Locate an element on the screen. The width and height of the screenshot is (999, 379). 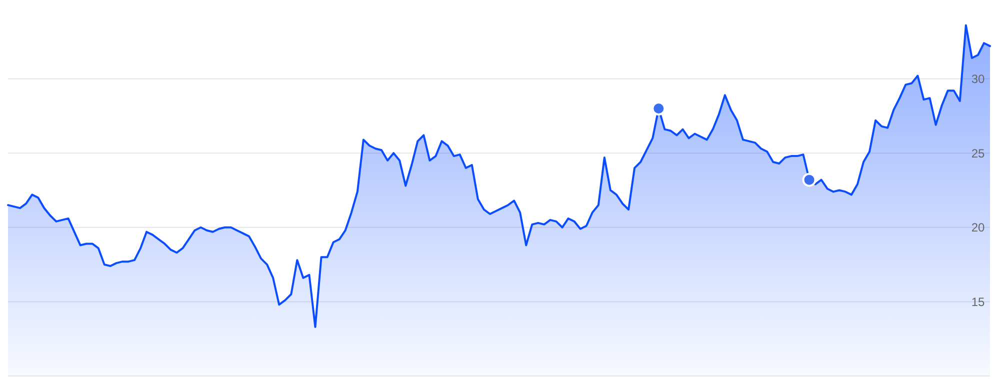
y-tick-label: 30 is located at coordinates (978, 79).